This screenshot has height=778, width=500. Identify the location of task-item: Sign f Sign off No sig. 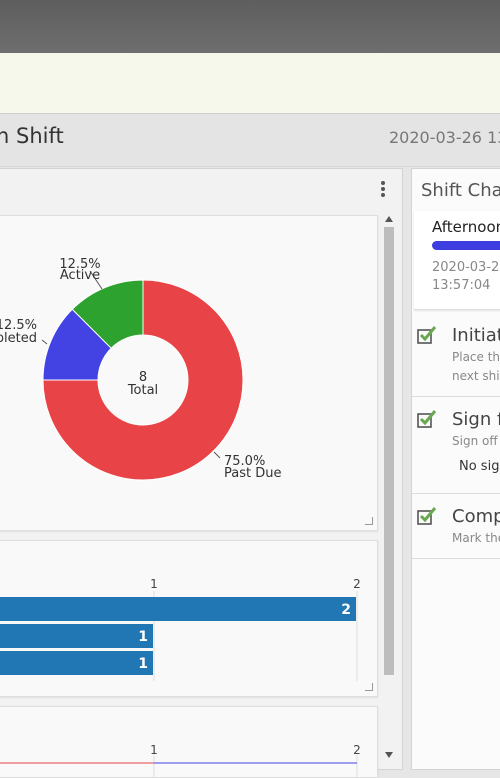
(456, 445).